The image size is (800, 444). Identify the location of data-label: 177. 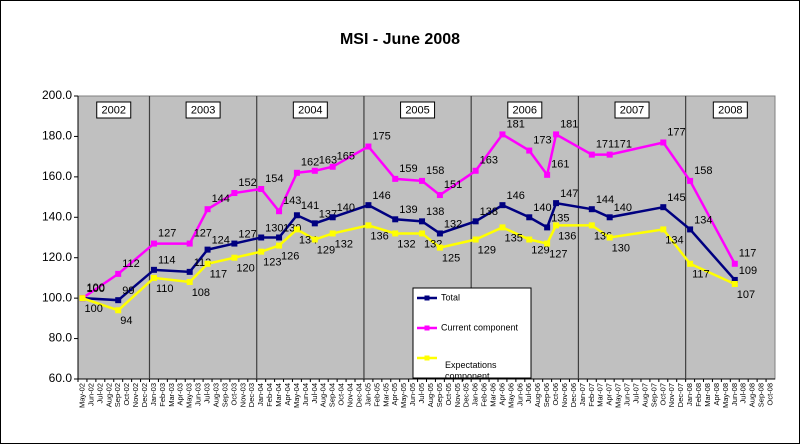
(676, 132).